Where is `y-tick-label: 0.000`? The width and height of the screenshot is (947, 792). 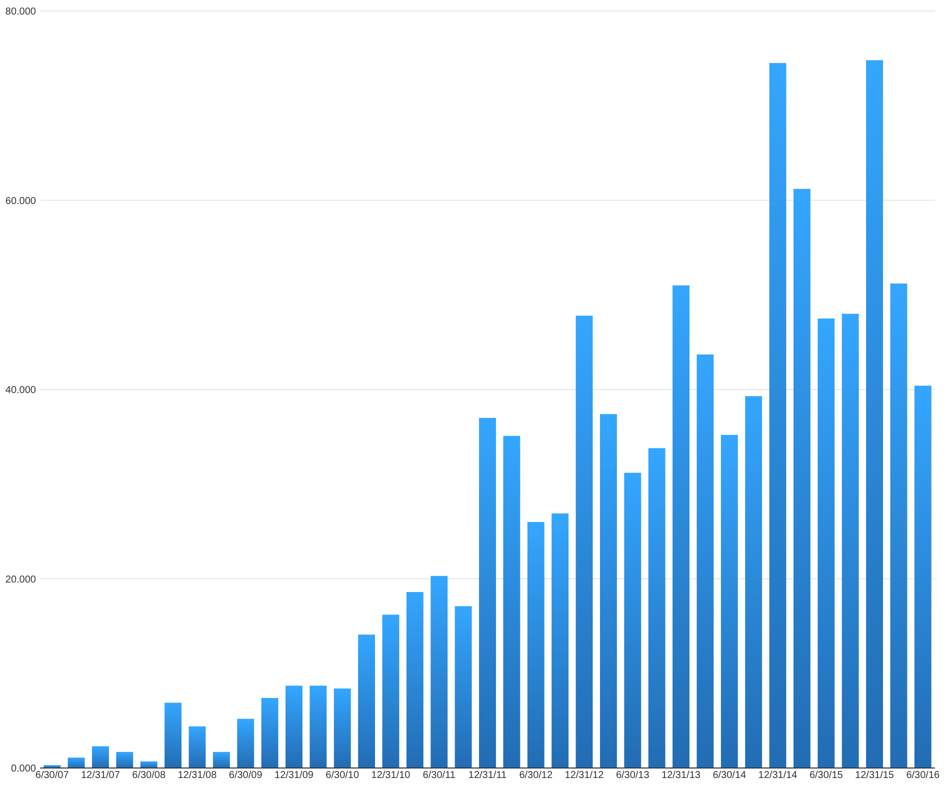
y-tick-label: 0.000 is located at coordinates (23, 769).